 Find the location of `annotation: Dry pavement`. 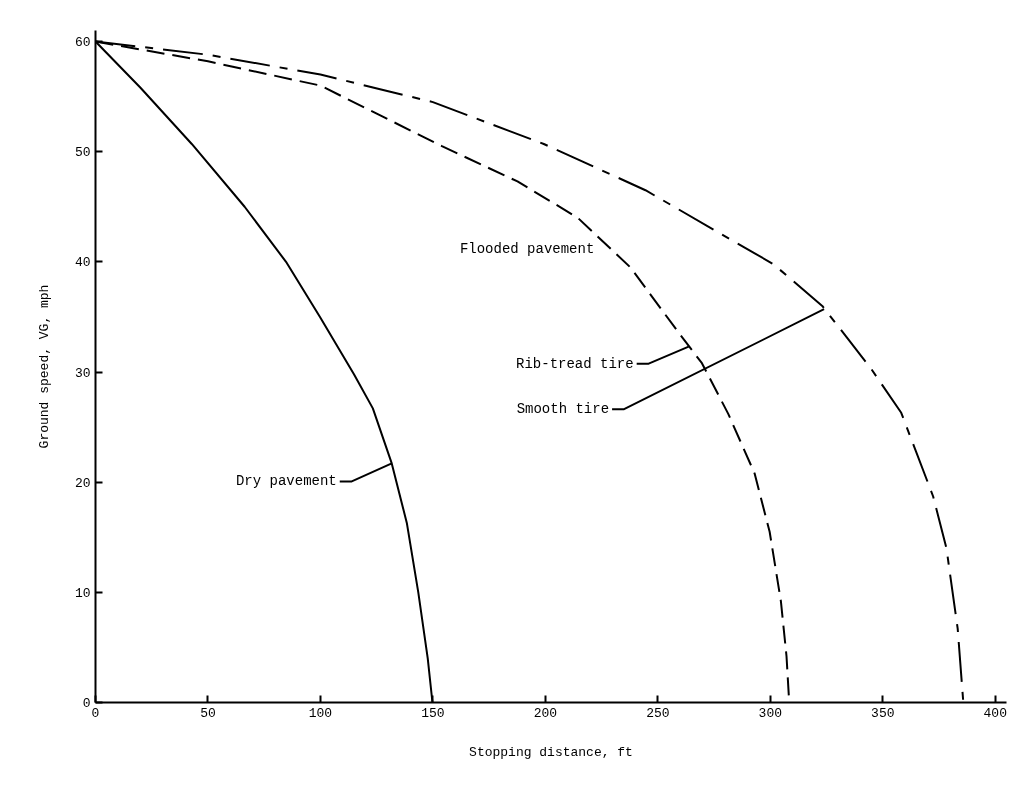

annotation: Dry pavement is located at coordinates (286, 481).